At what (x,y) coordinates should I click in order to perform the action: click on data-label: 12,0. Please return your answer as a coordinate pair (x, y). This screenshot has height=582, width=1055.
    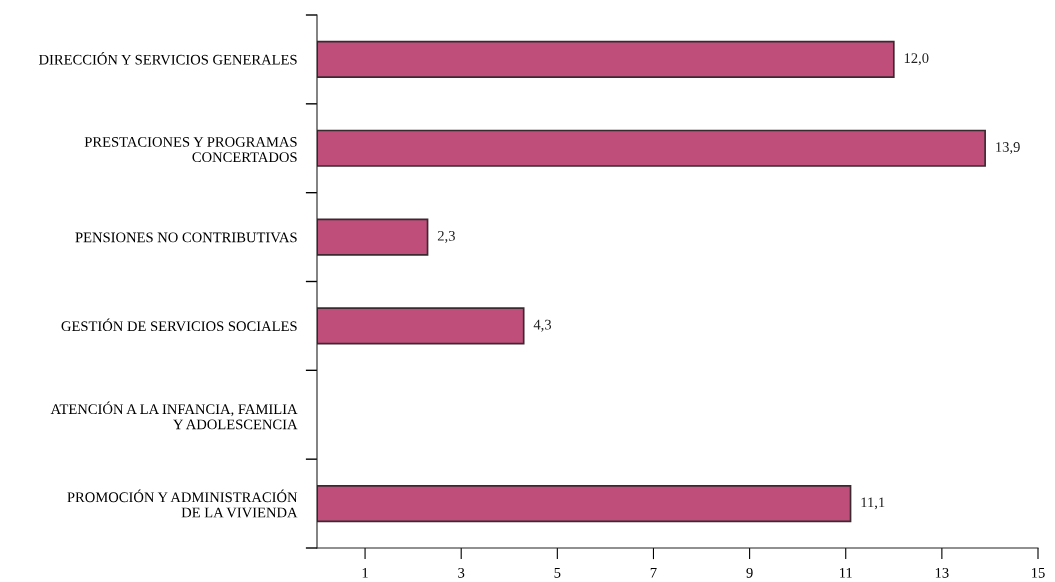
    Looking at the image, I should click on (916, 59).